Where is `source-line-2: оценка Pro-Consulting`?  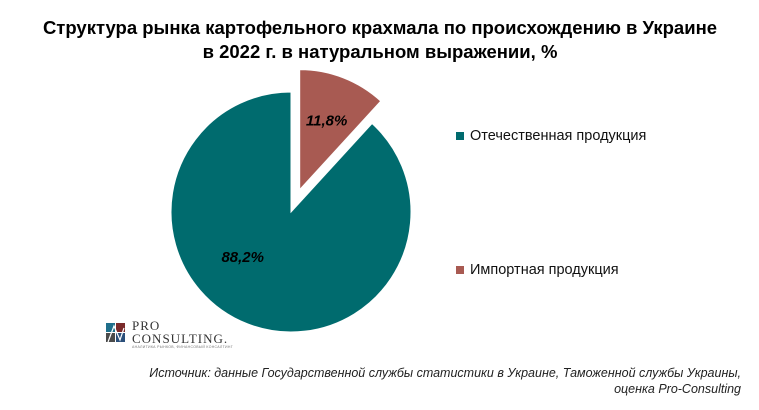
source-line-2: оценка Pro-Consulting is located at coordinates (677, 389).